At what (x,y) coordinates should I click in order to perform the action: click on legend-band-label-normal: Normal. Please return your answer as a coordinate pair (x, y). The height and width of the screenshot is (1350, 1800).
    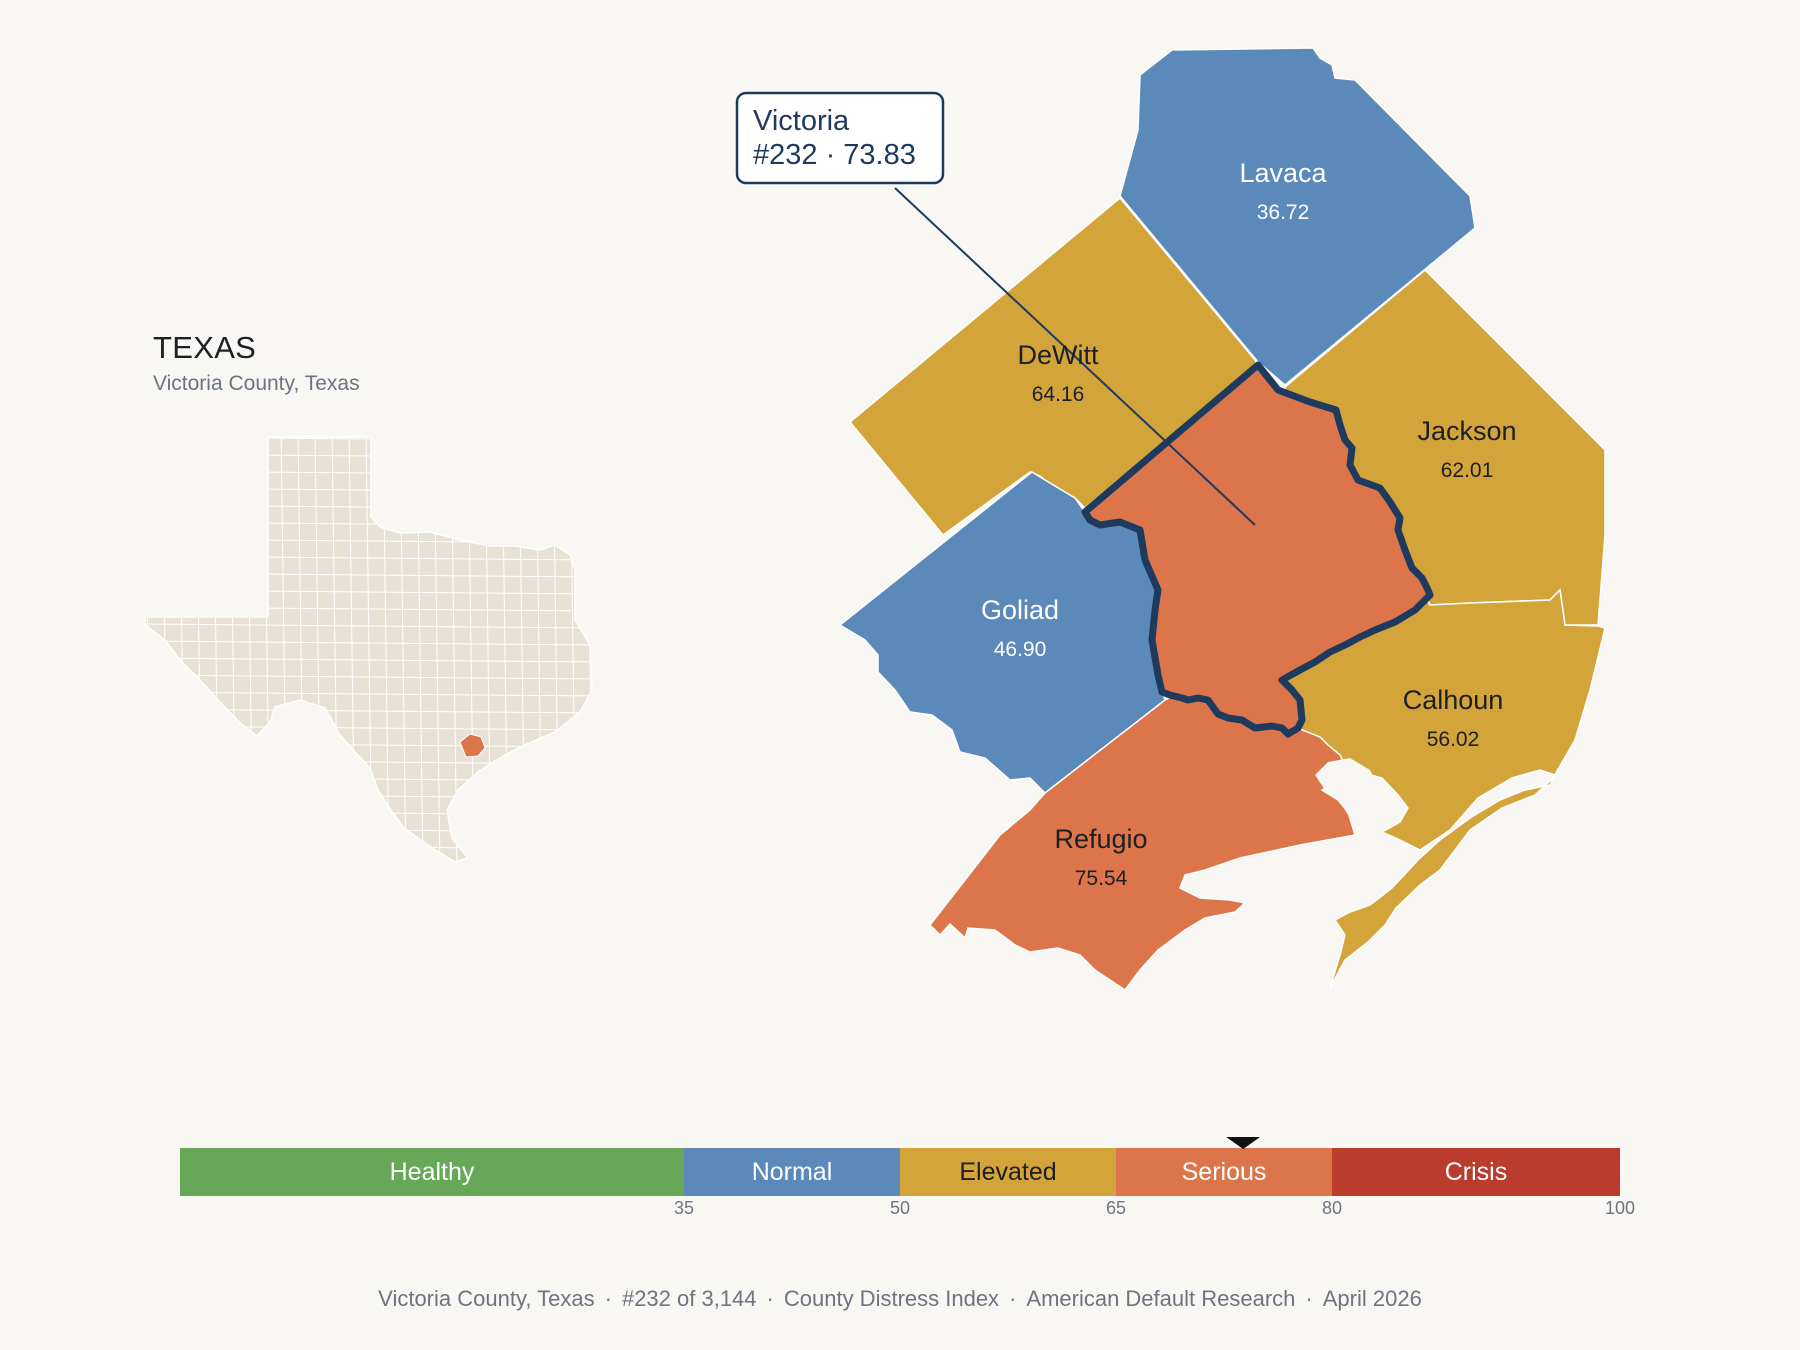
    Looking at the image, I should click on (792, 1172).